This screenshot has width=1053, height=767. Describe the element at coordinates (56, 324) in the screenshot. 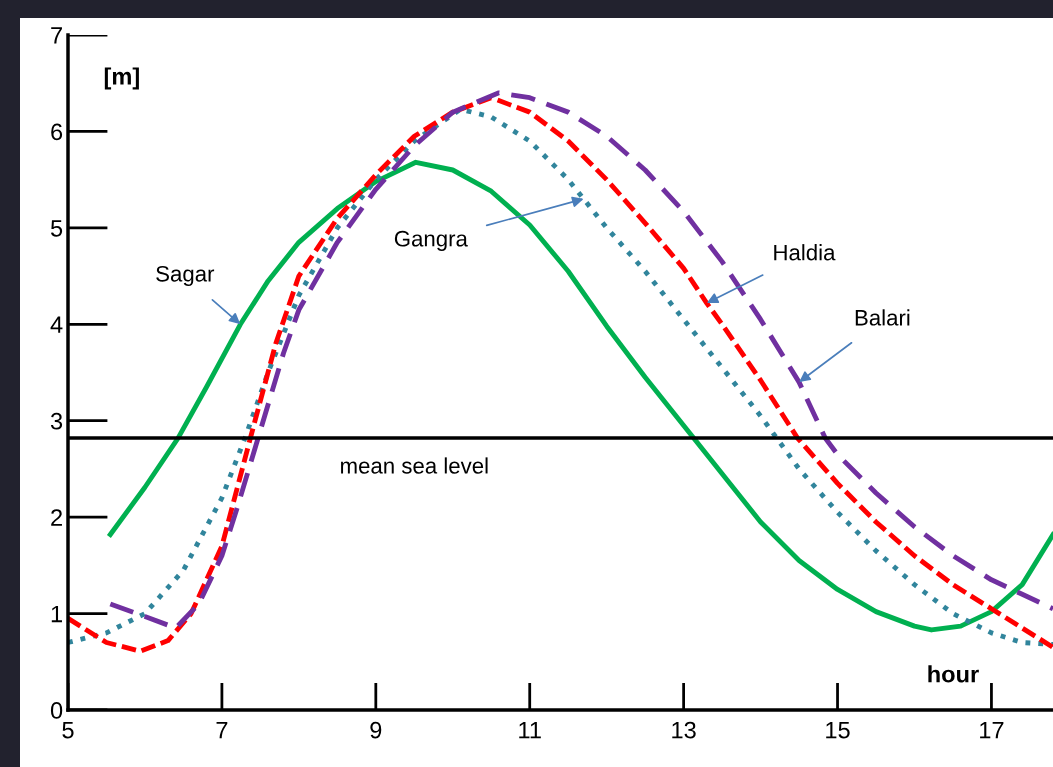

I see `y-tick-label: 4` at that location.